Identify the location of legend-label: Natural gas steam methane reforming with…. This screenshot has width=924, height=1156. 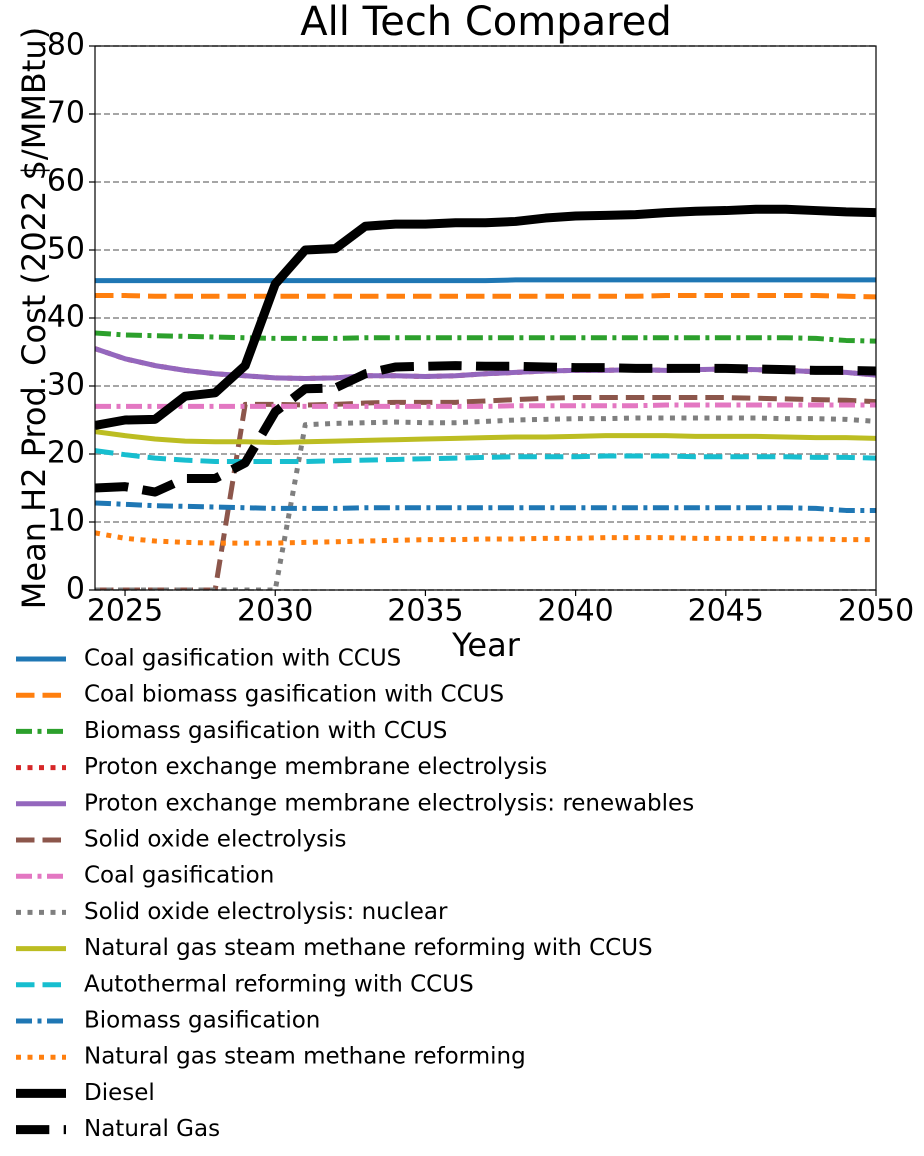
(368, 948).